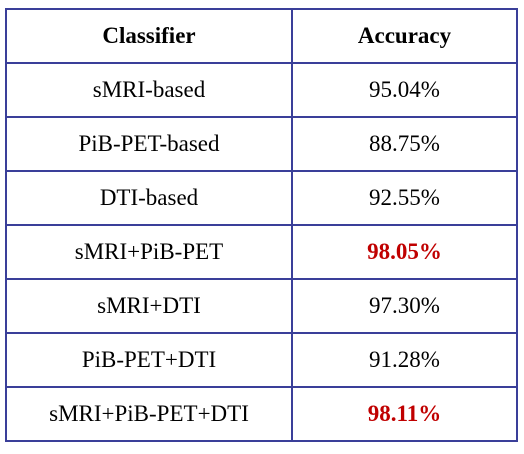  What do you see at coordinates (404, 90) in the screenshot?
I see `accuracy-cell: 95.04%` at bounding box center [404, 90].